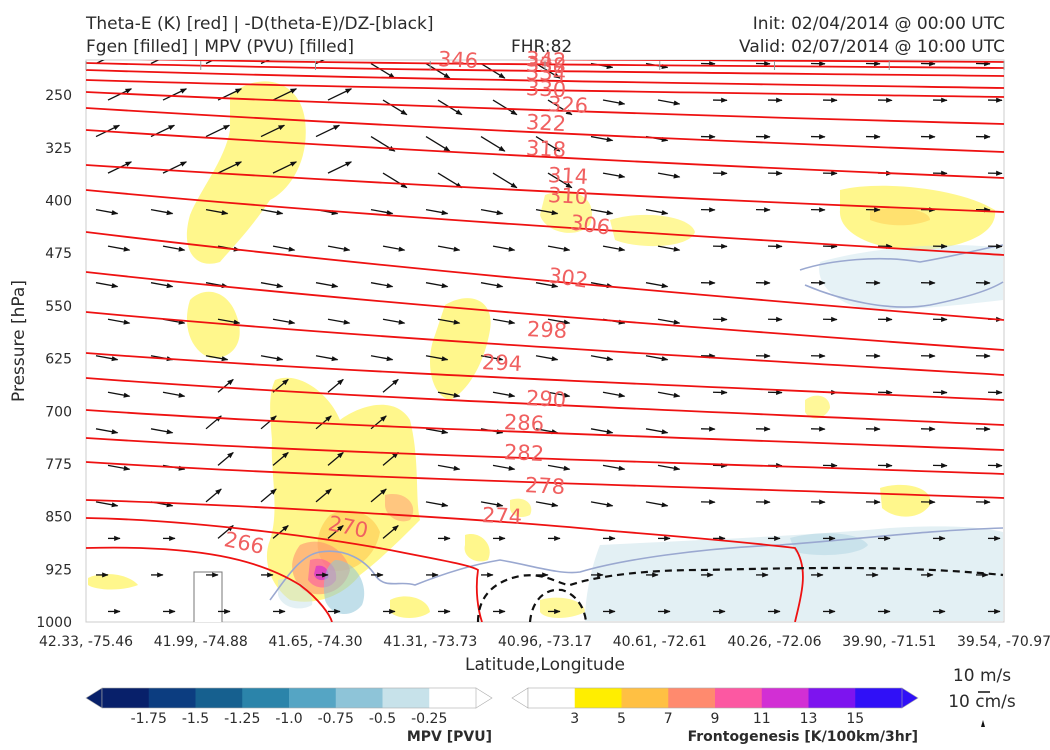  I want to click on mpv-outline, so click(636, 564).